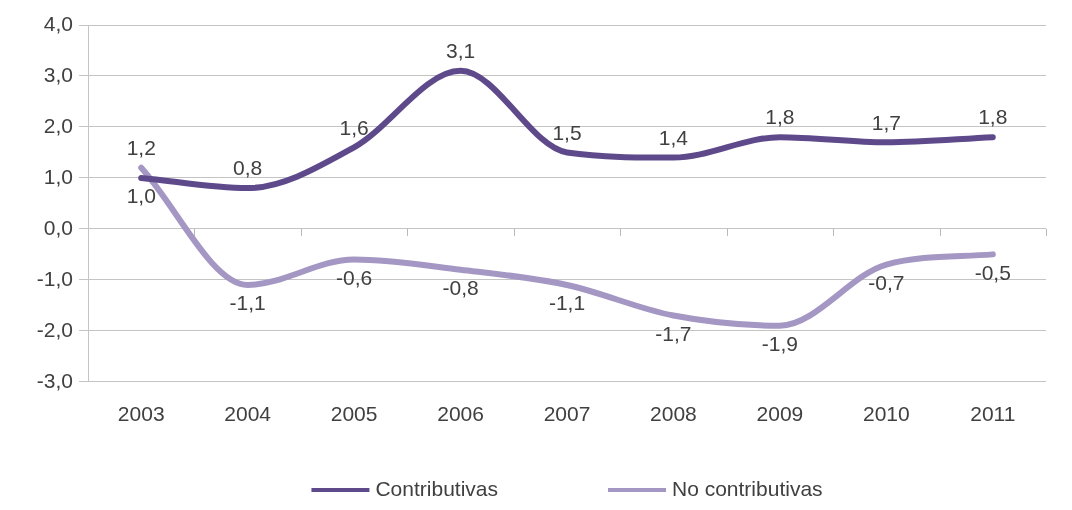 The image size is (1072, 510). I want to click on data-label: 1,4, so click(673, 137).